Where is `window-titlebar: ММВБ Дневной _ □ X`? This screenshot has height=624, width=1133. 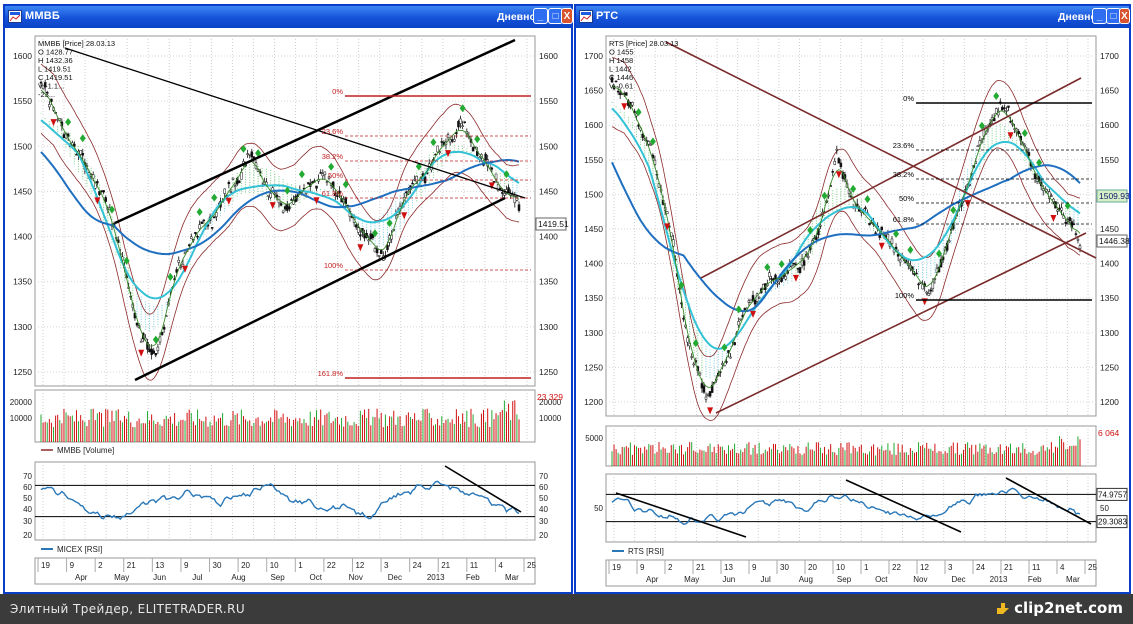 window-titlebar: ММВБ Дневной _ □ X is located at coordinates (289, 17).